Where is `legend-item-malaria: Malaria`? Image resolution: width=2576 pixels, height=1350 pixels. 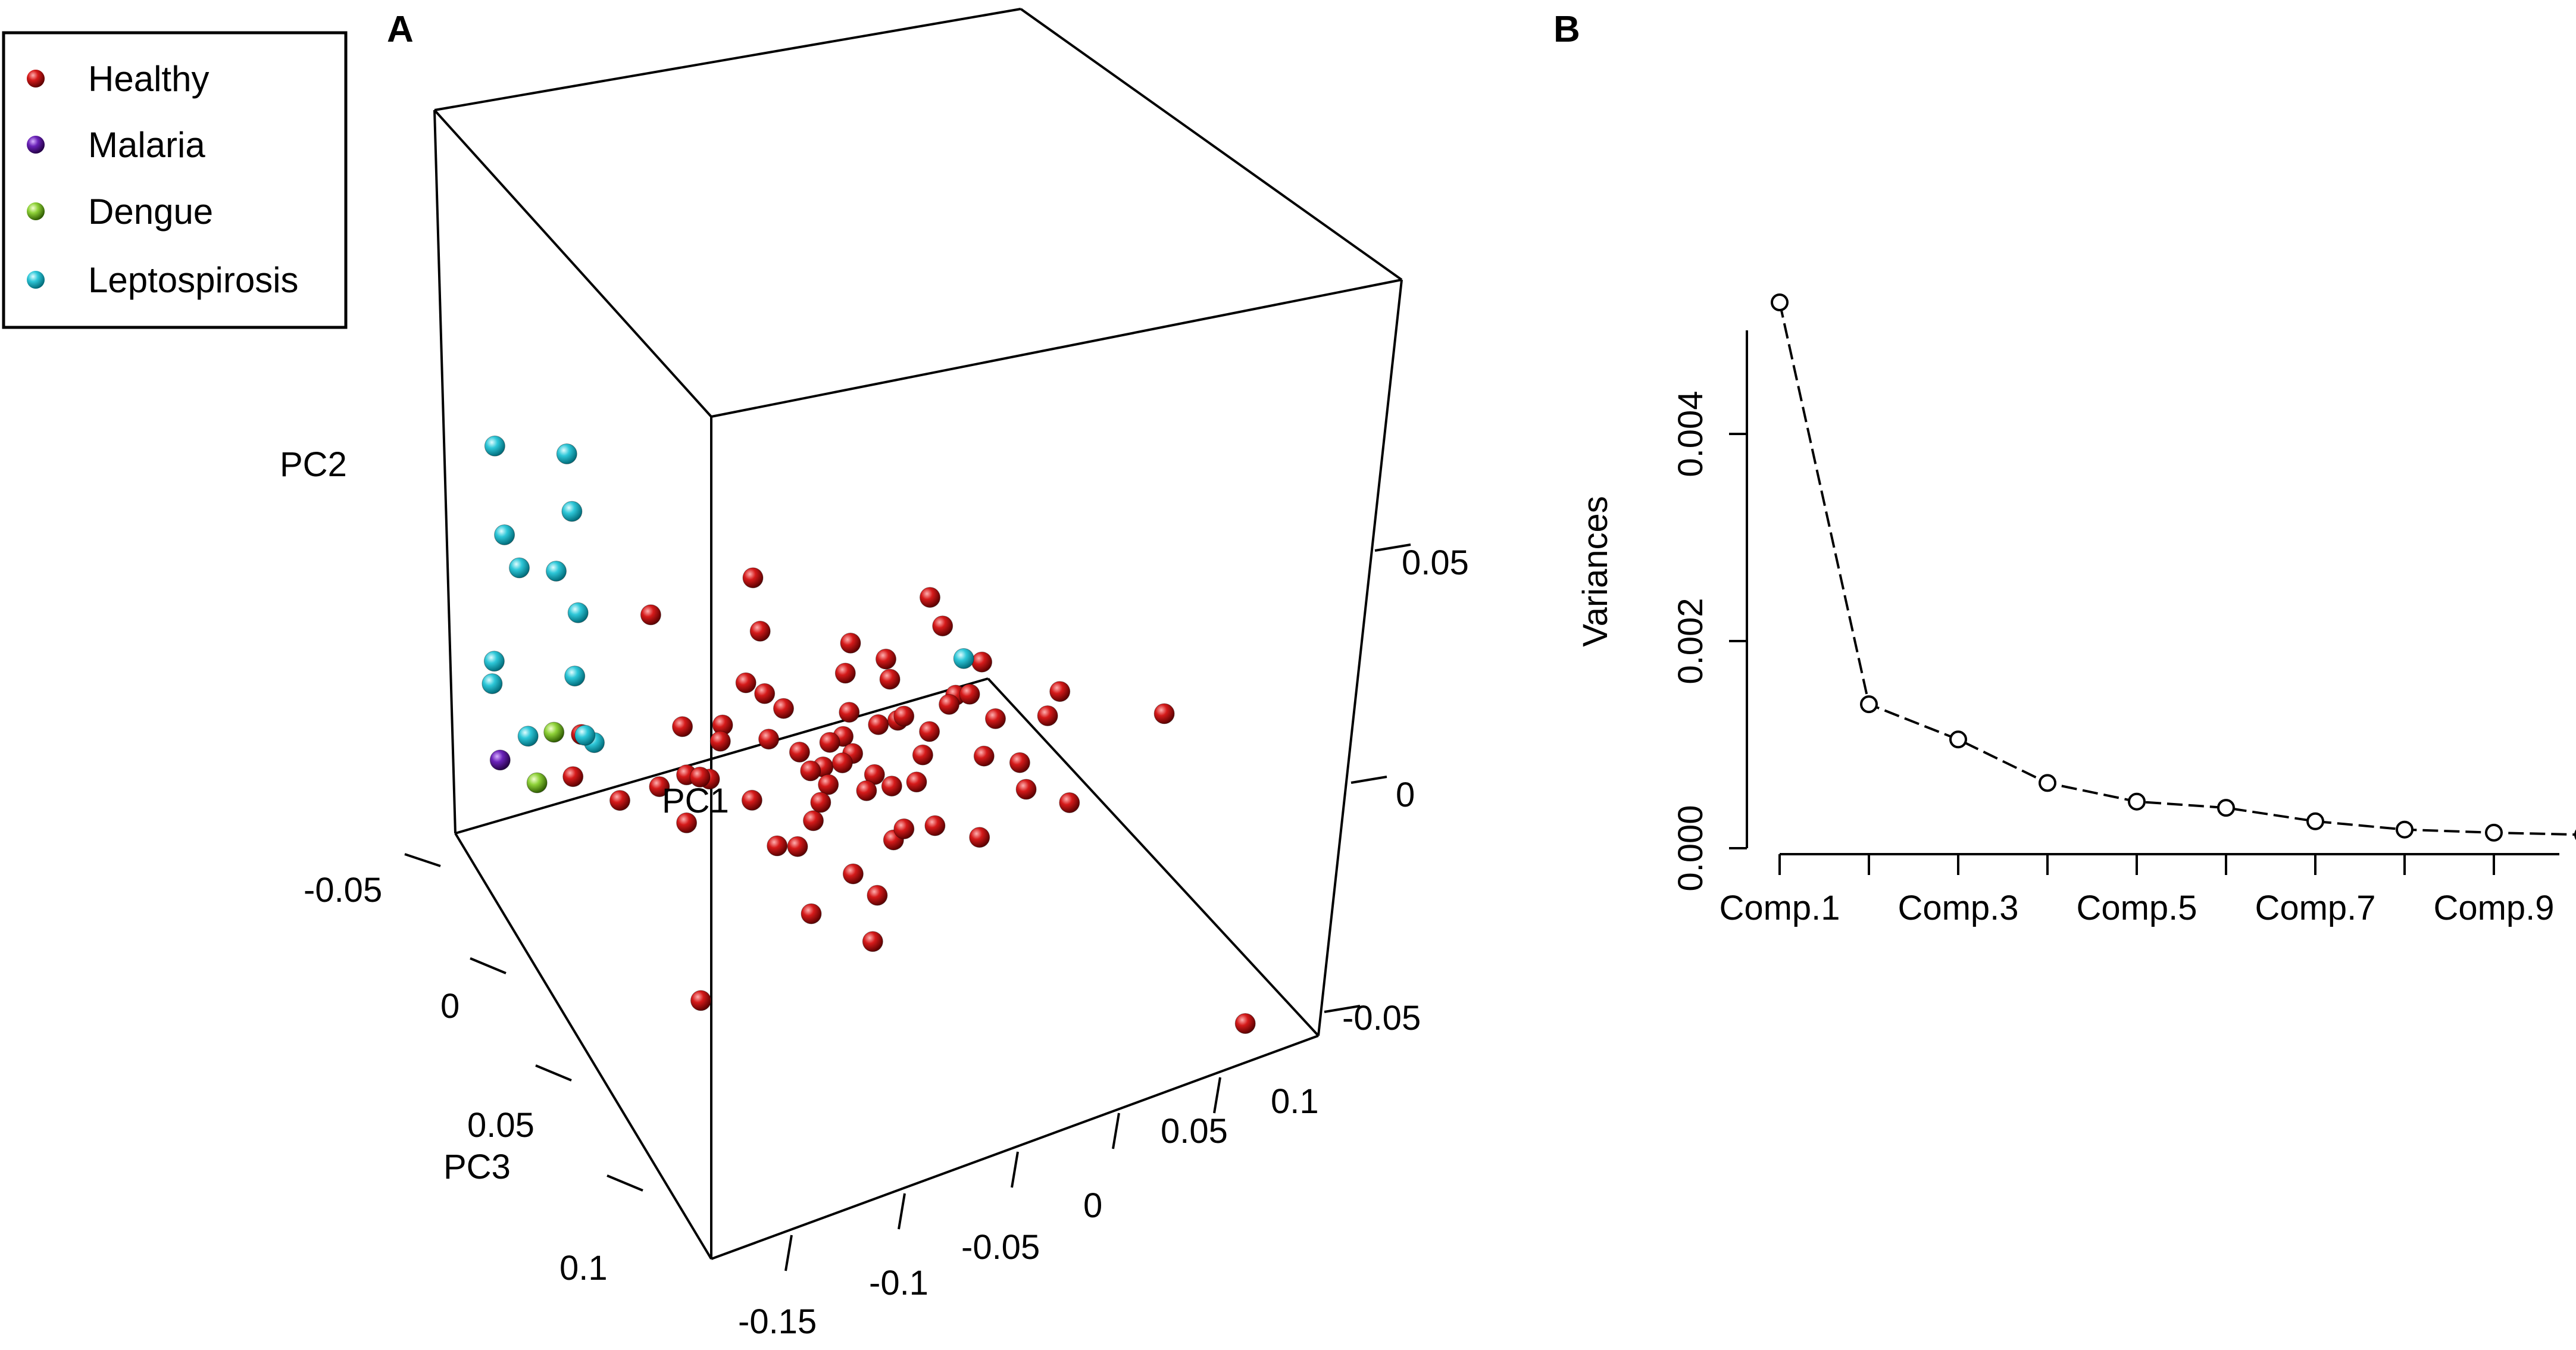 legend-item-malaria: Malaria is located at coordinates (116, 145).